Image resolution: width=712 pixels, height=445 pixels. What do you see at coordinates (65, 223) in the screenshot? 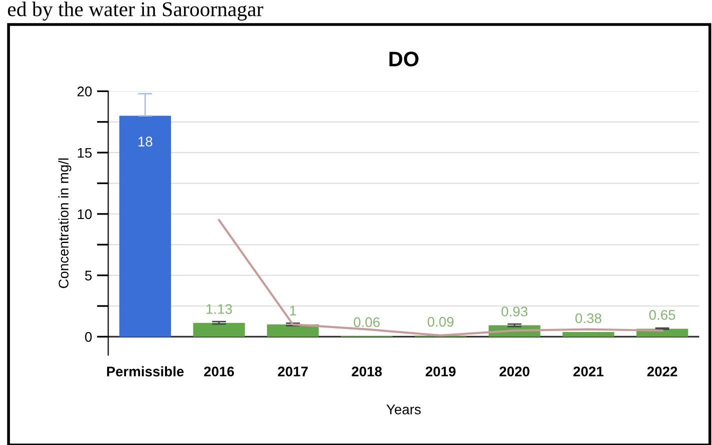
I see `y-axis-title: Concentration in mg/l` at bounding box center [65, 223].